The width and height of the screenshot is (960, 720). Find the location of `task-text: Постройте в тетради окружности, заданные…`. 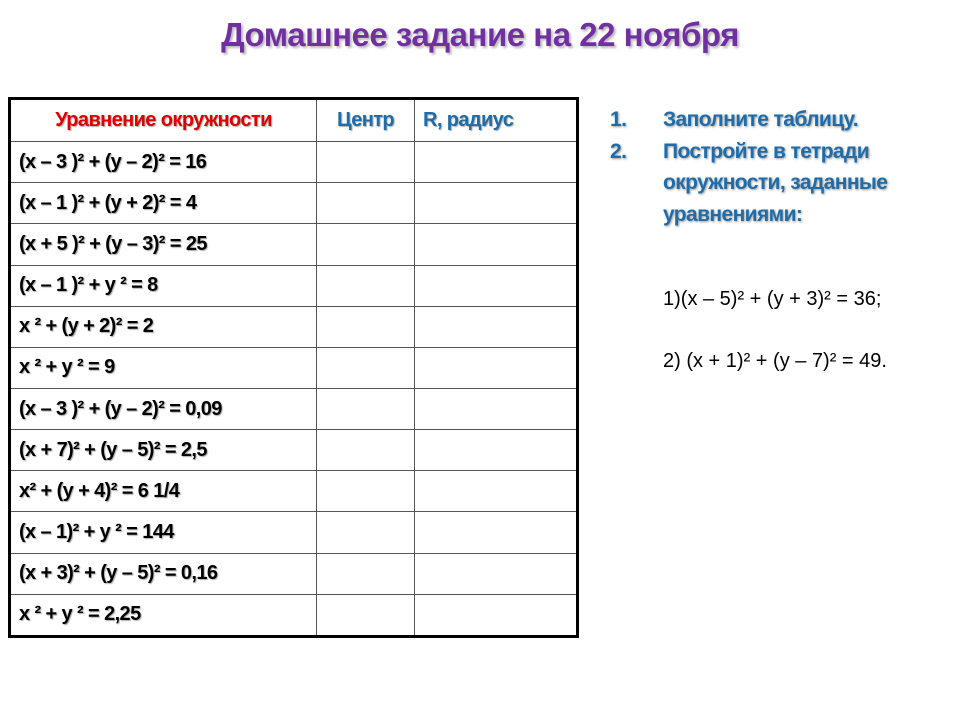

task-text: Постройте в тетради окружности, заданные… is located at coordinates (775, 182).